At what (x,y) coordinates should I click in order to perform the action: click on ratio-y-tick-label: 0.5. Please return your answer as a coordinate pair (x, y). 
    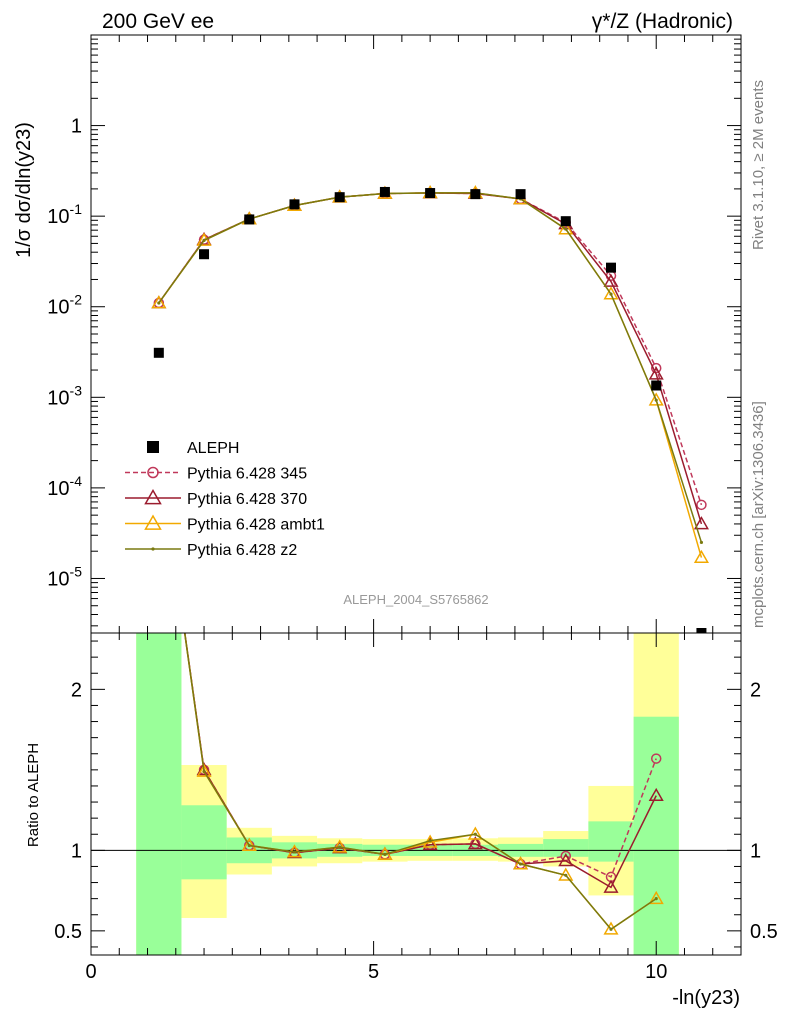
    Looking at the image, I should click on (68, 932).